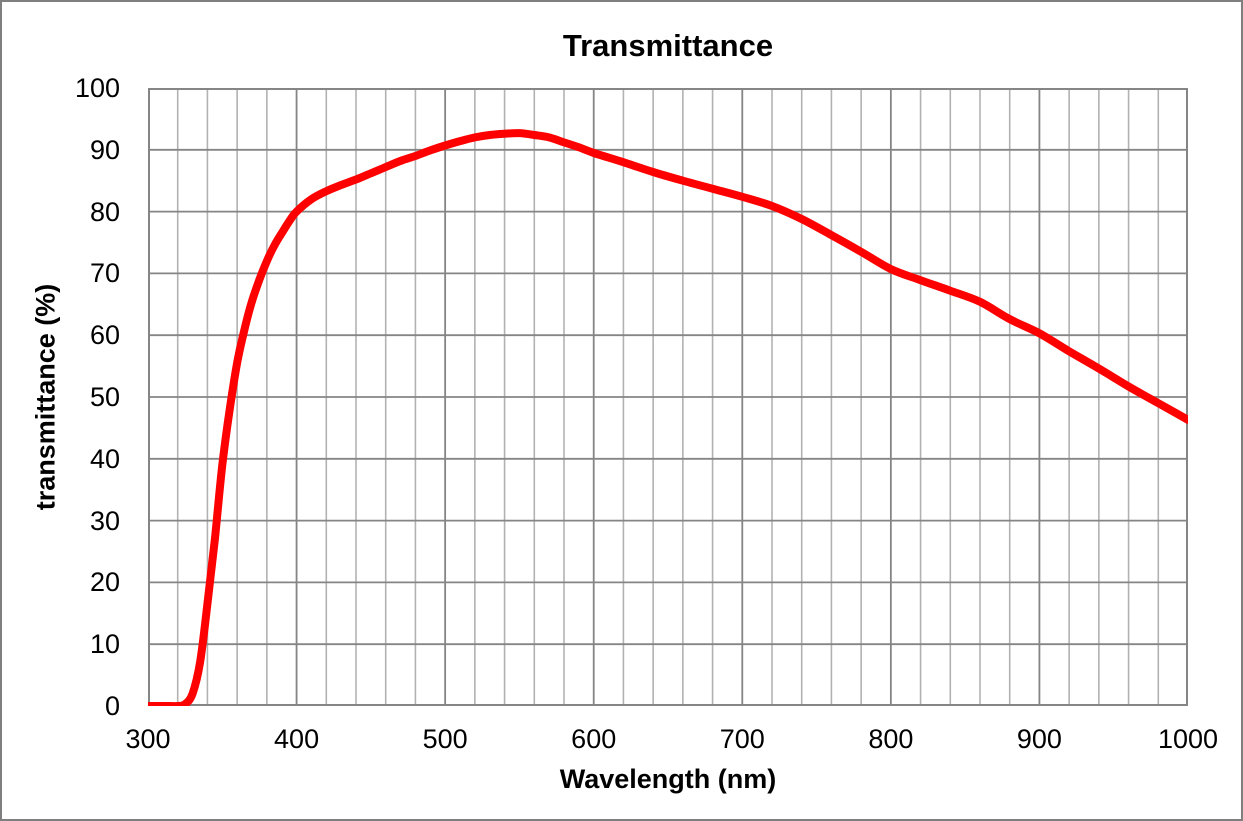 The image size is (1243, 821). What do you see at coordinates (104, 458) in the screenshot?
I see `y-tick-label: 40` at bounding box center [104, 458].